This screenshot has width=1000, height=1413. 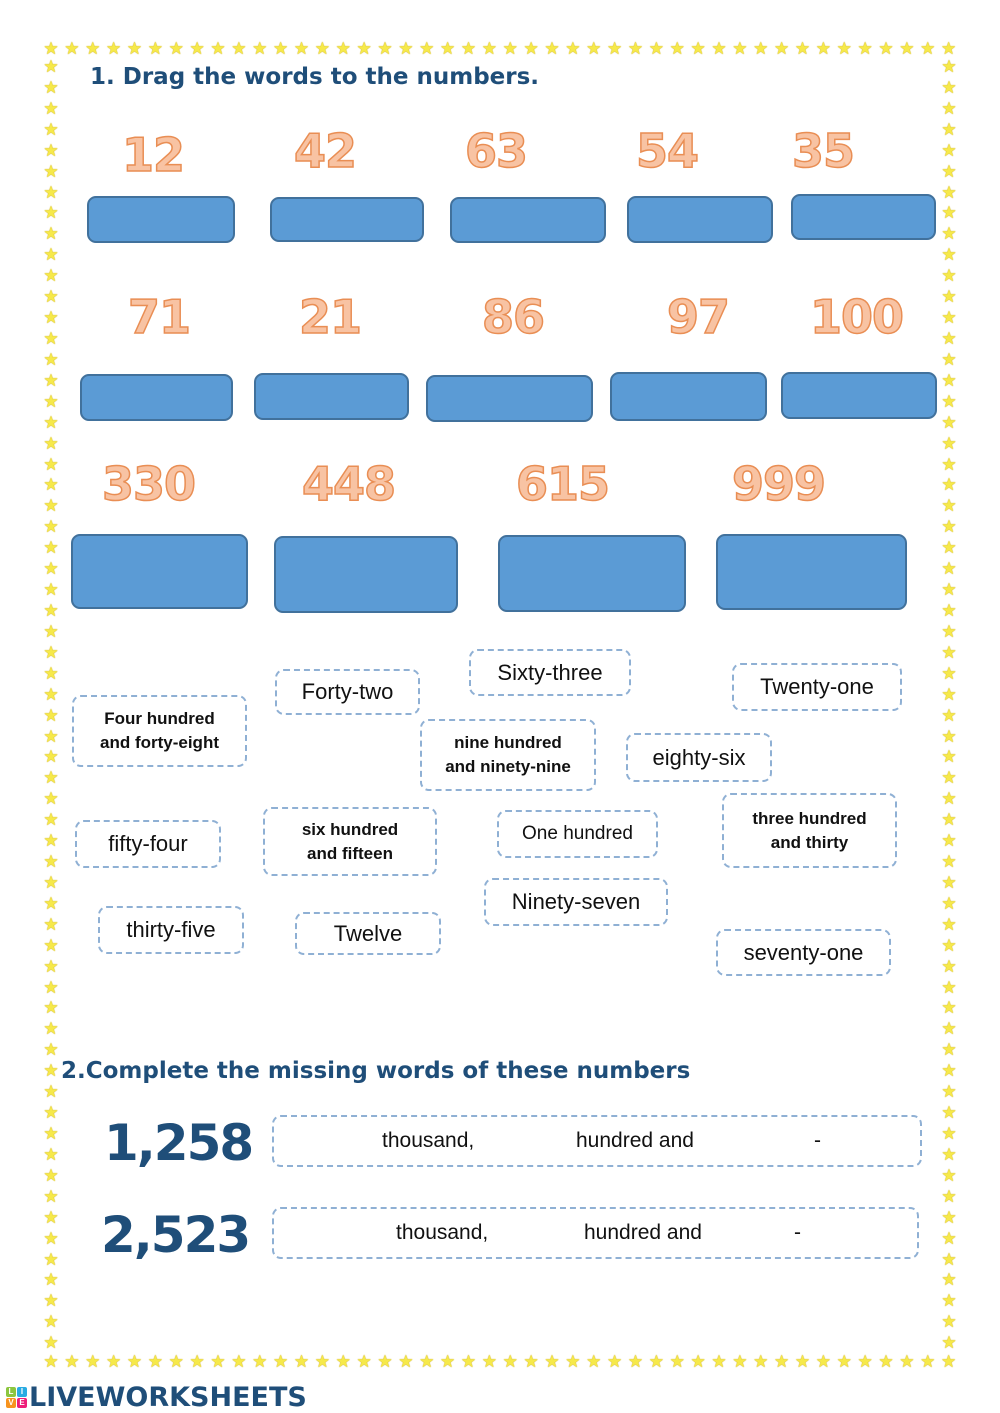 What do you see at coordinates (809, 830) in the screenshot?
I see `word-card: three hundred and thirty` at bounding box center [809, 830].